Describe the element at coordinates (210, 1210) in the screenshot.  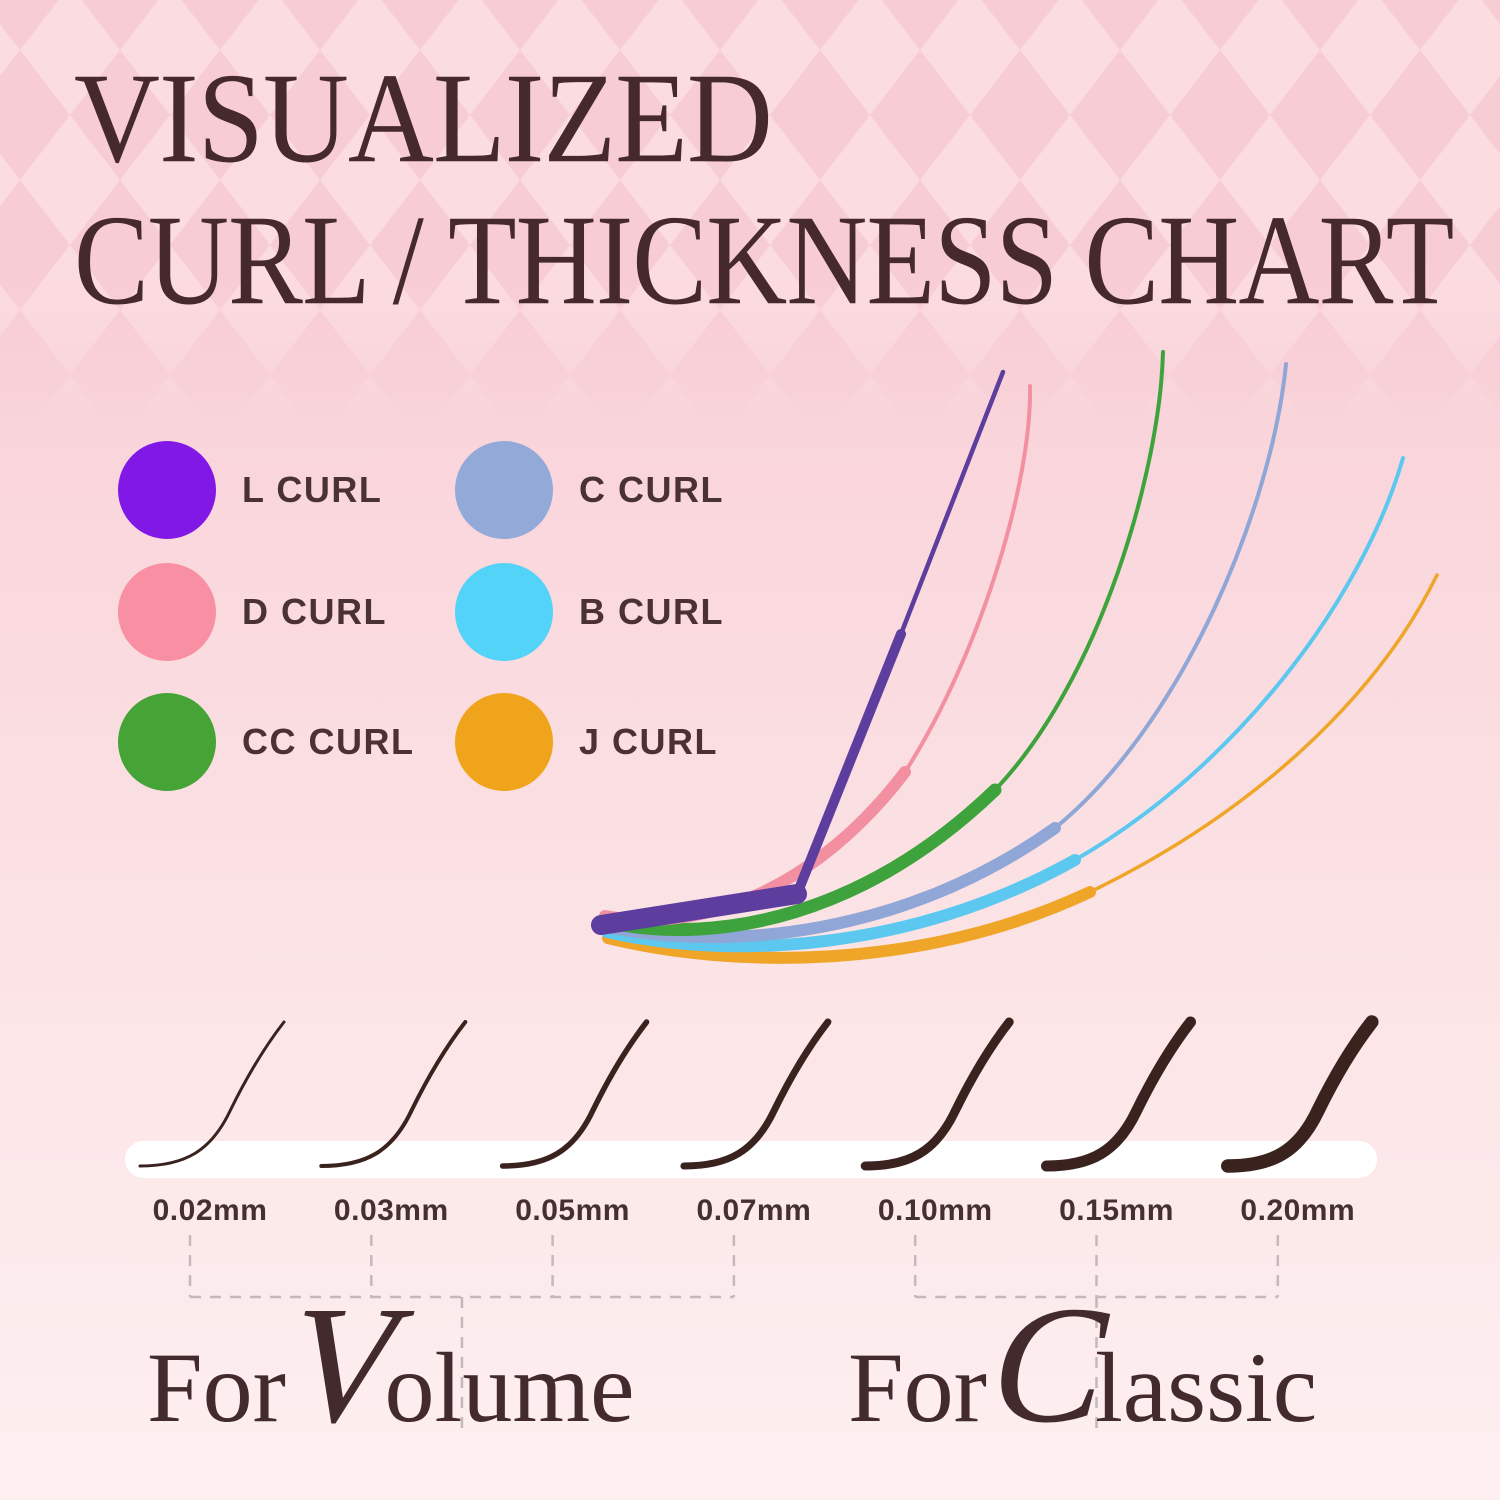
I see `thickness-label-0.02mm: 0.02mm` at that location.